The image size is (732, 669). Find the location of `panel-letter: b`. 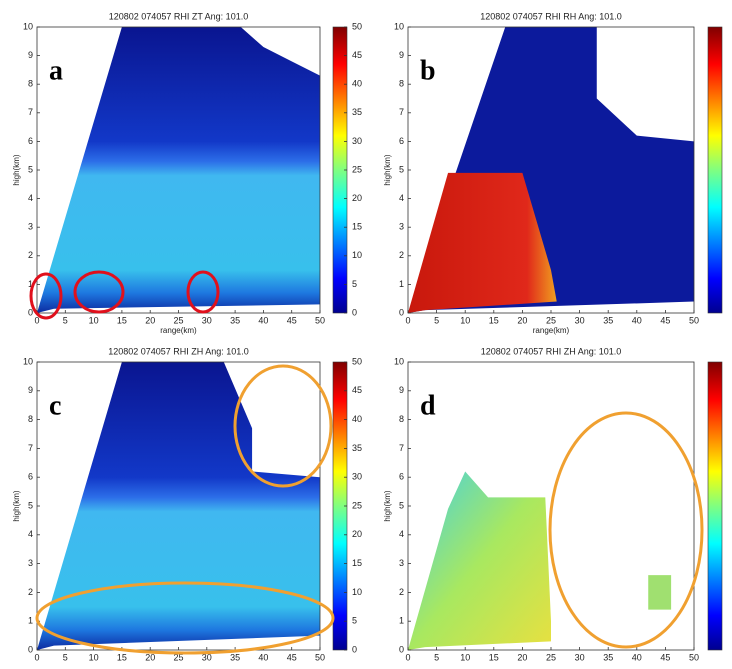

panel-letter: b is located at coordinates (428, 70).